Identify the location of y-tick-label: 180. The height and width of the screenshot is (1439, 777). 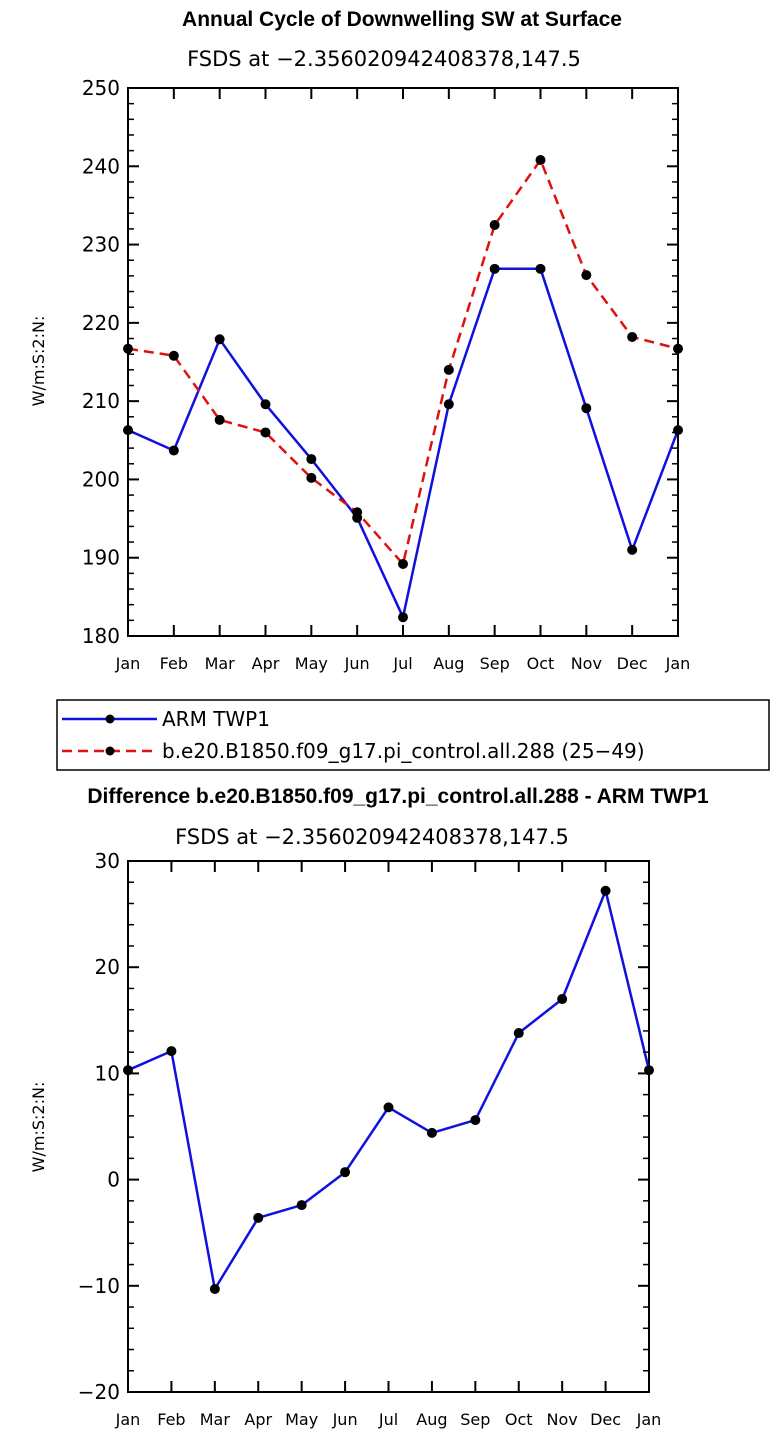
(101, 636).